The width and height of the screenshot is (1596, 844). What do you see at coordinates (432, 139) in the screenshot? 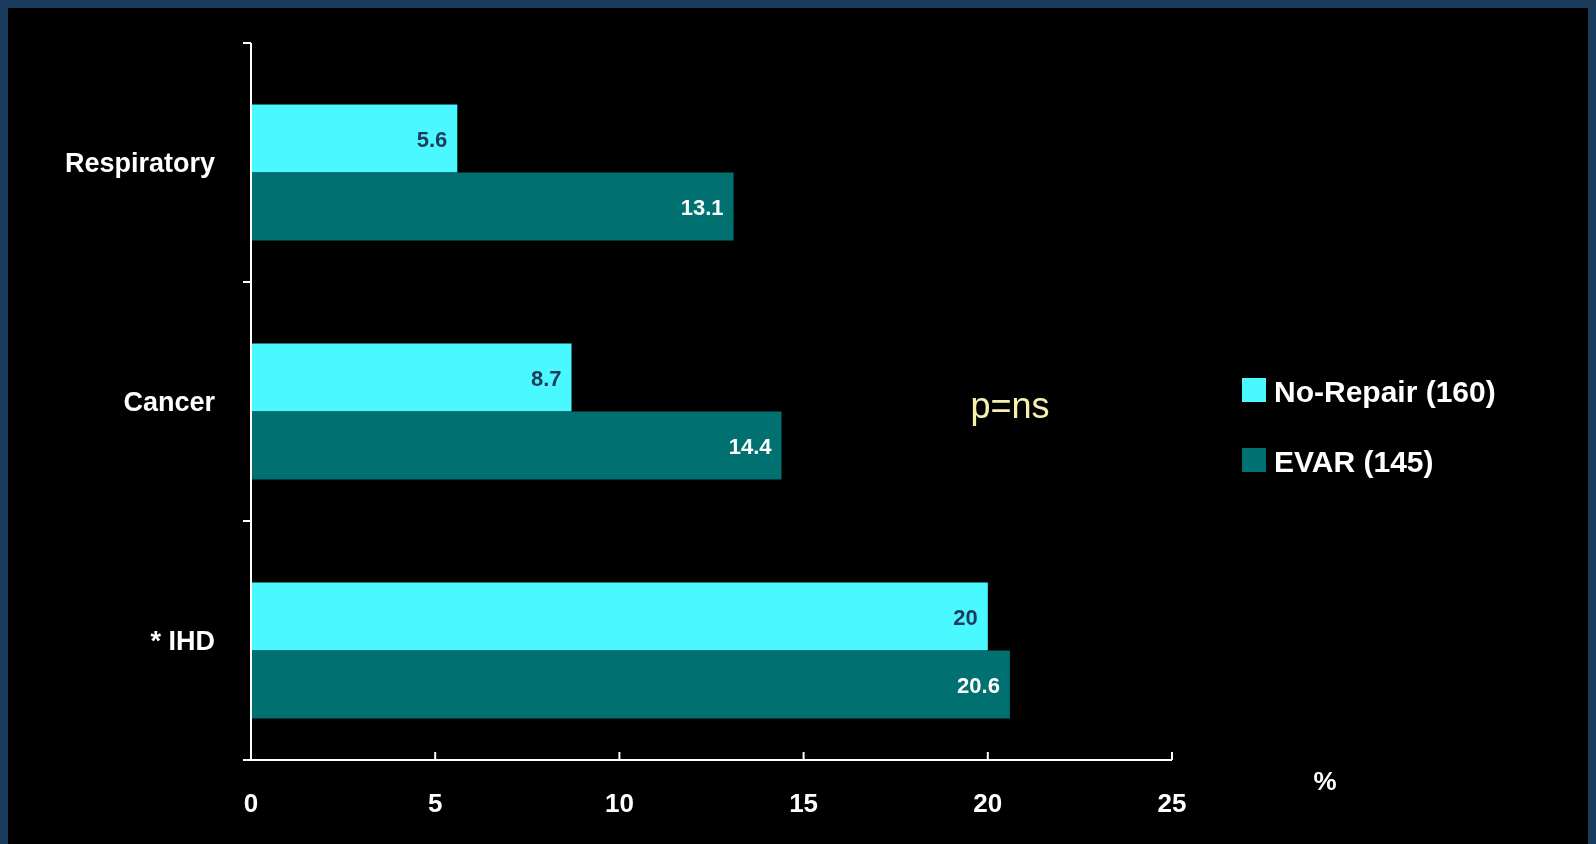
I see `data-label: 5.6` at bounding box center [432, 139].